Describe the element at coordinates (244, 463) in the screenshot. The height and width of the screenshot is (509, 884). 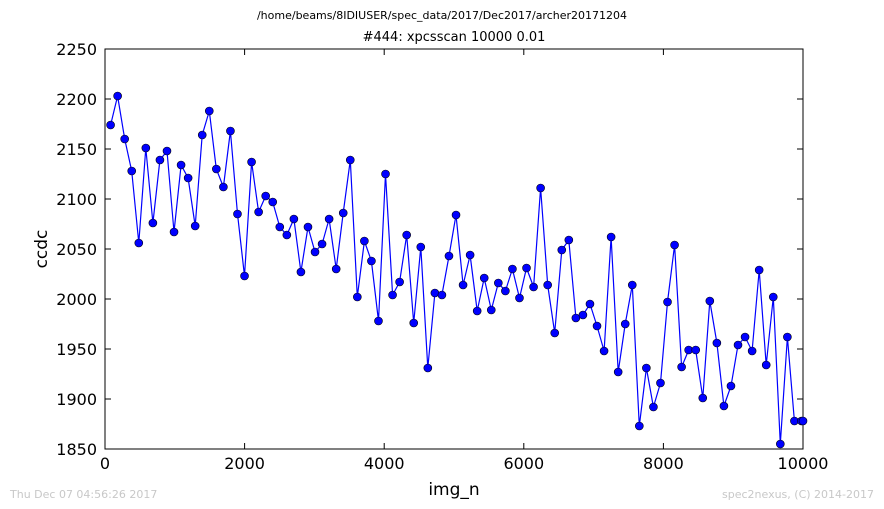
I see `x-tick-label: 2000` at that location.